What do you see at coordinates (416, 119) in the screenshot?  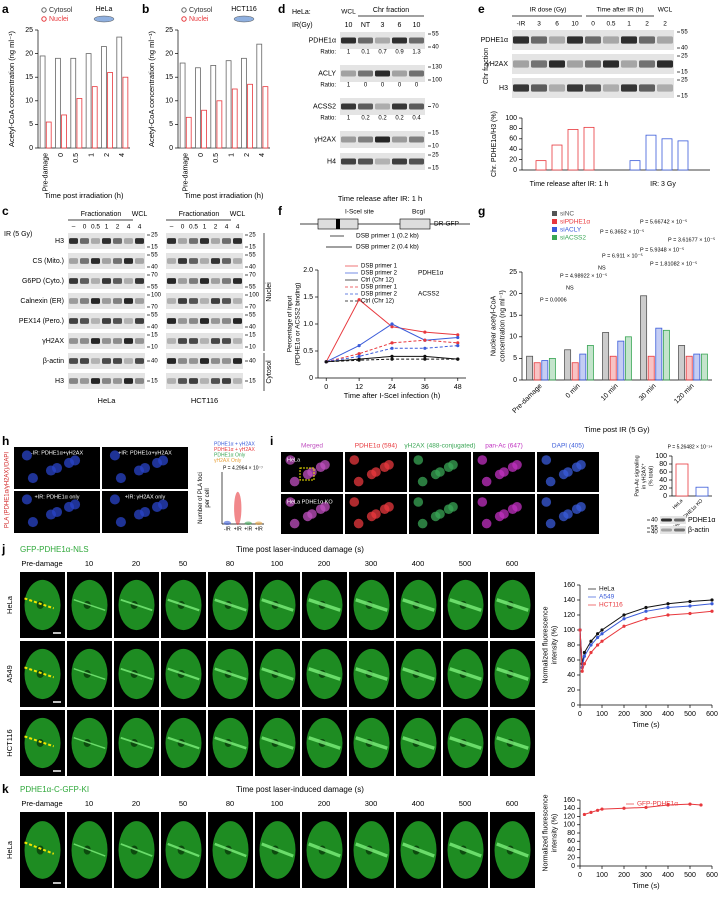 I see `ratio: 0.4` at bounding box center [416, 119].